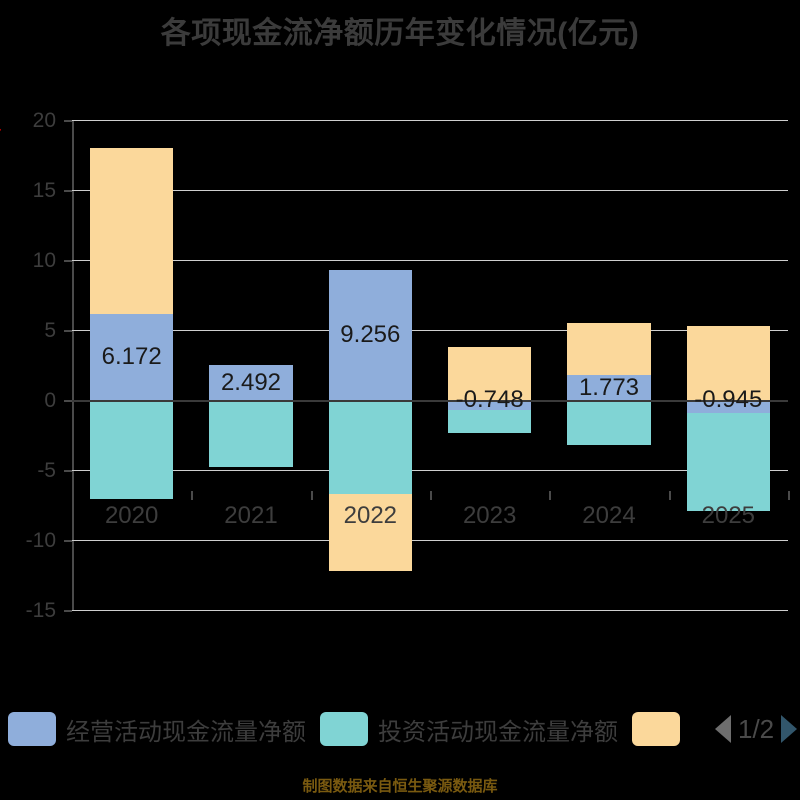  I want to click on x-tick-label: 2020, so click(131, 515).